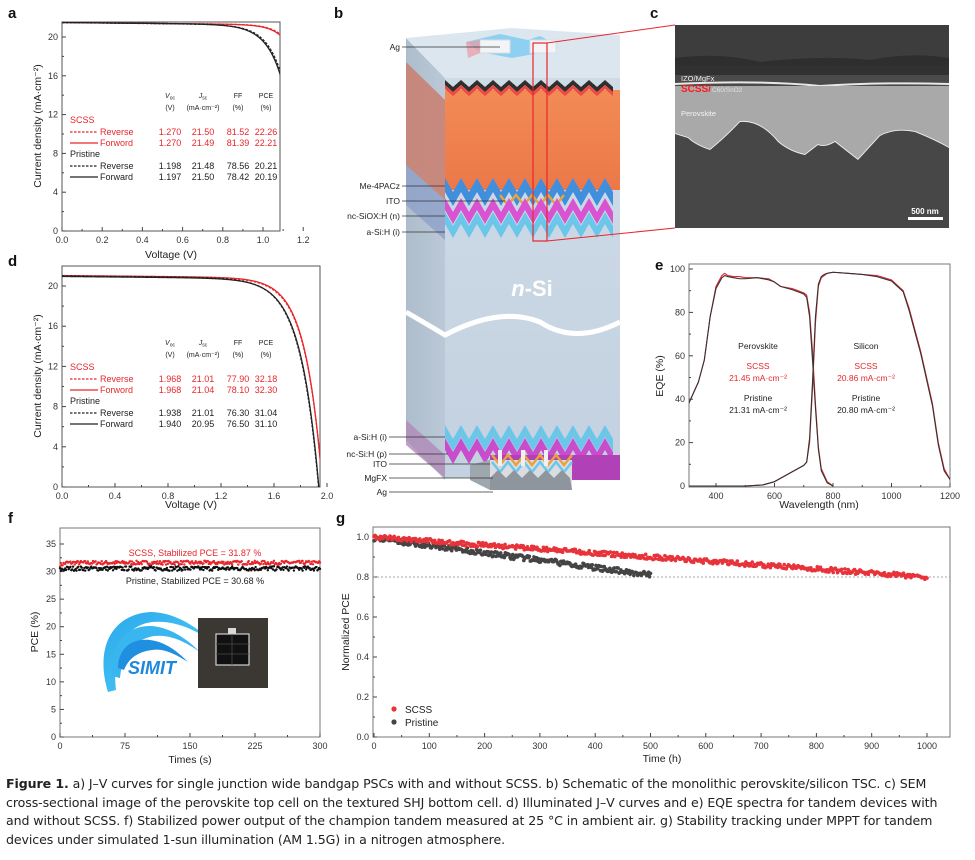 The width and height of the screenshot is (975, 860). Describe the element at coordinates (816, 746) in the screenshot. I see `x-tick-label: 800` at that location.